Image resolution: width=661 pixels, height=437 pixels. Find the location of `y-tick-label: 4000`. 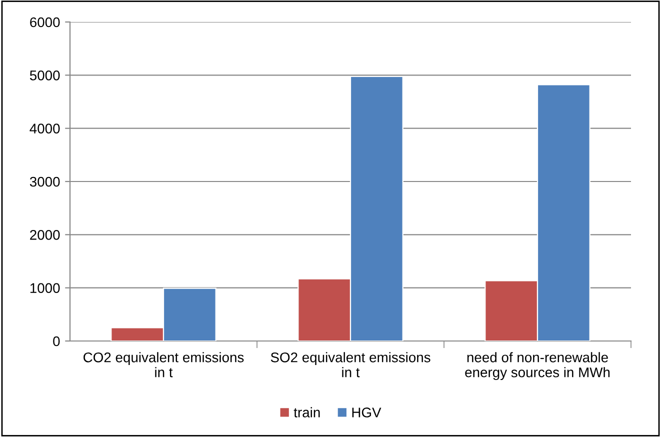

y-tick-label: 4000 is located at coordinates (45, 129).